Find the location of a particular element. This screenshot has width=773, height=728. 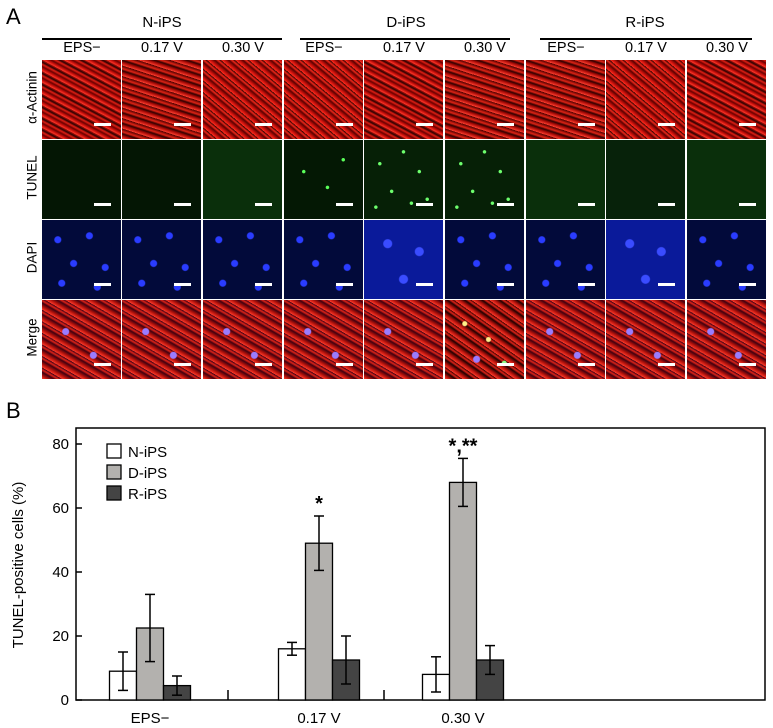

y-tick-label: 40 is located at coordinates (60, 572).